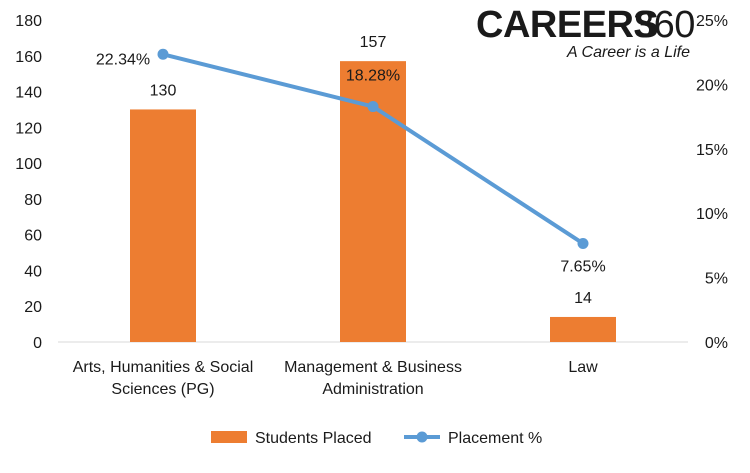  What do you see at coordinates (583, 298) in the screenshot?
I see `bar-data-label: 14` at bounding box center [583, 298].